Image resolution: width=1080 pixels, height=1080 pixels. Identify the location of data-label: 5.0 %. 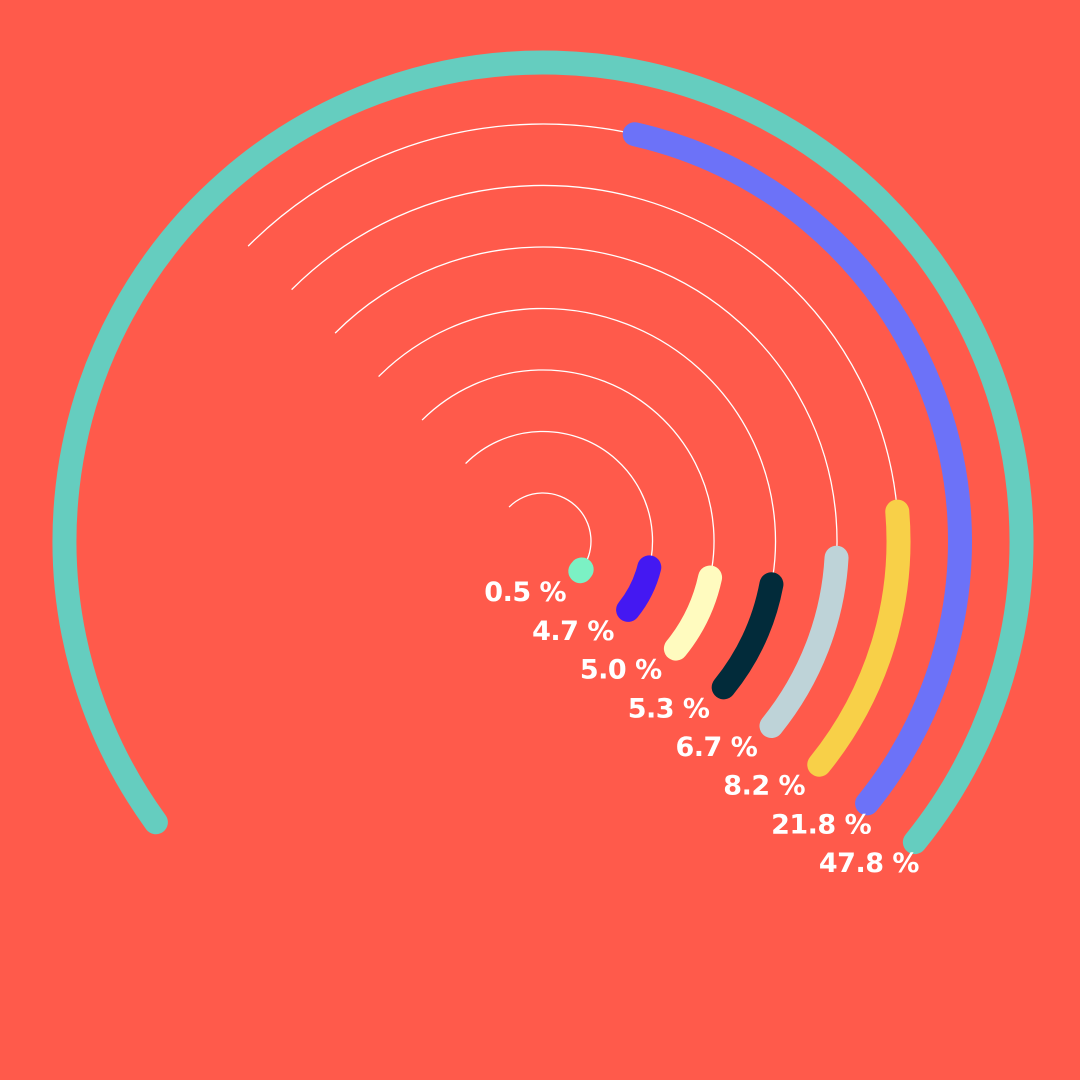
(621, 670).